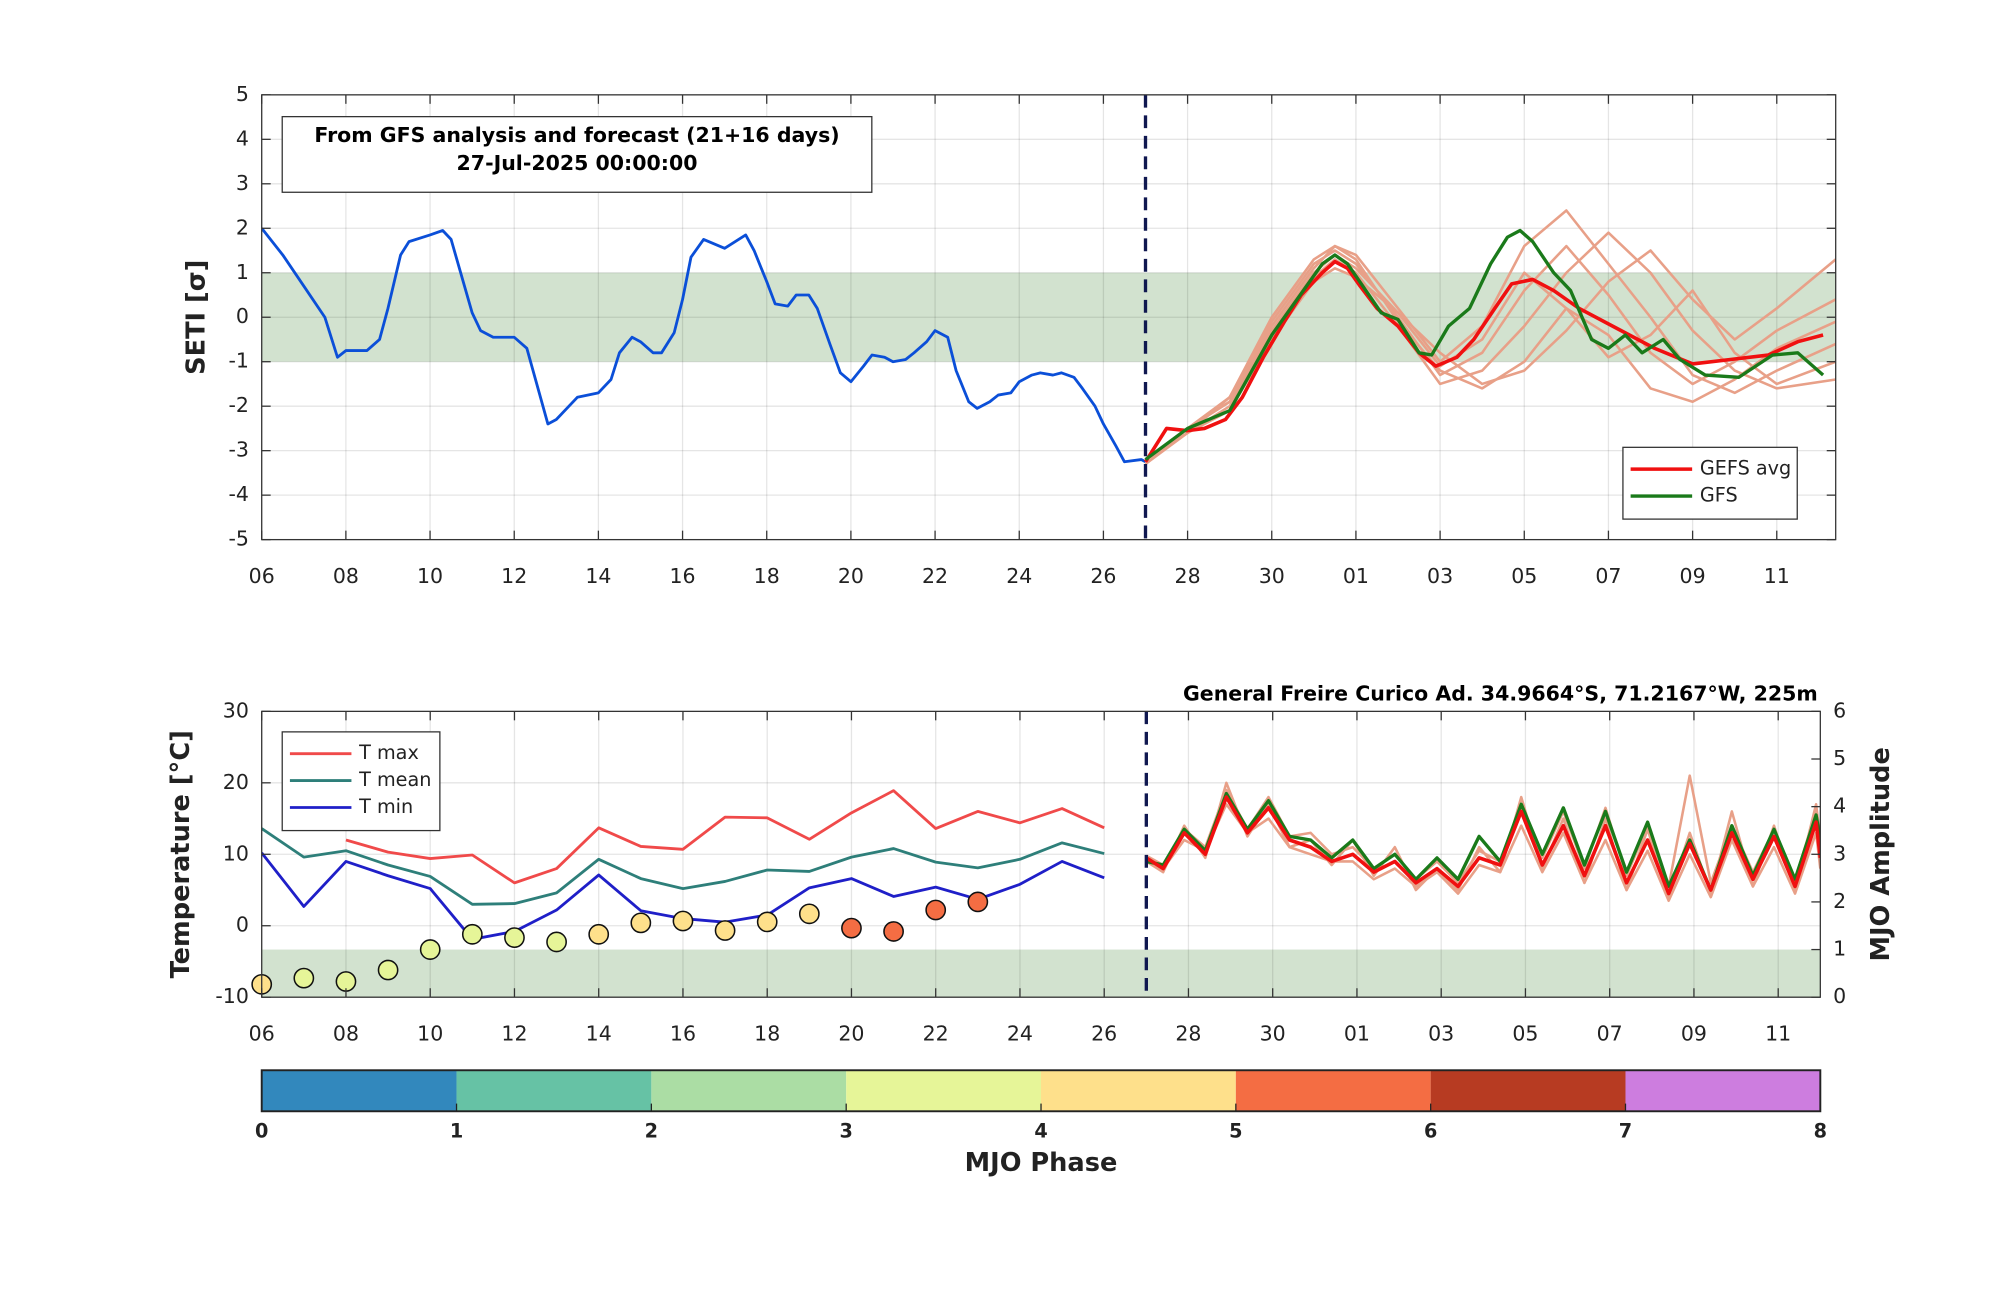  I want to click on y-tick-label: 5, so click(242, 94).